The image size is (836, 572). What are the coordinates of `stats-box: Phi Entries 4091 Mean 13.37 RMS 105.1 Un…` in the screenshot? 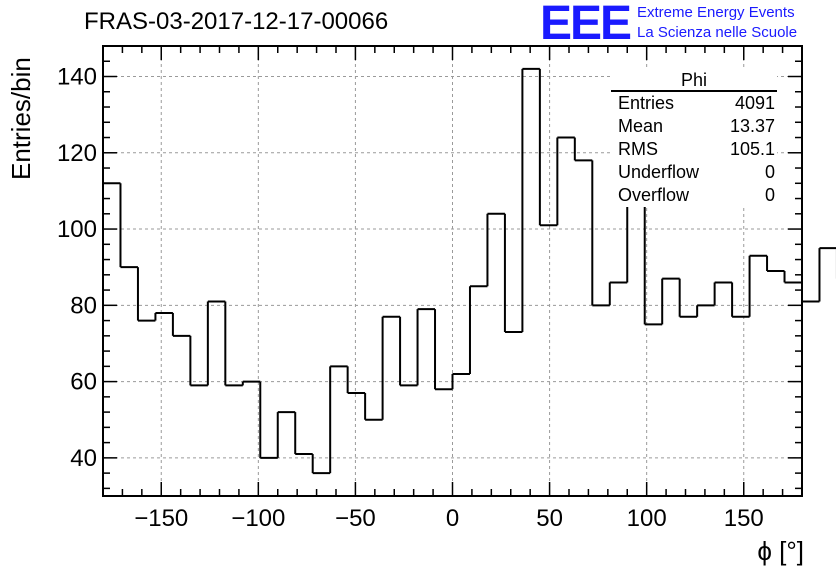 It's located at (694, 138).